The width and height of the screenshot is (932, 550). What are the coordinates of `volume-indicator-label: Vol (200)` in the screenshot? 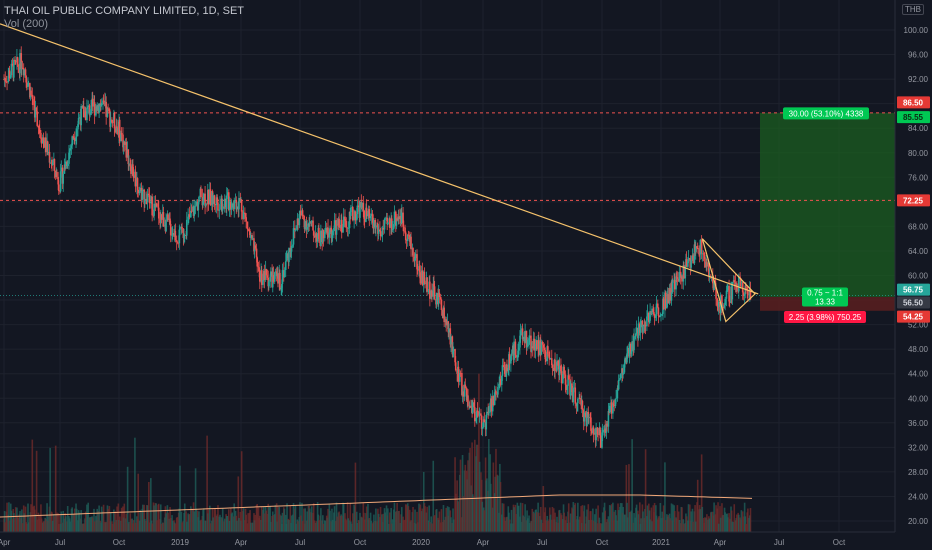 It's located at (26, 24).